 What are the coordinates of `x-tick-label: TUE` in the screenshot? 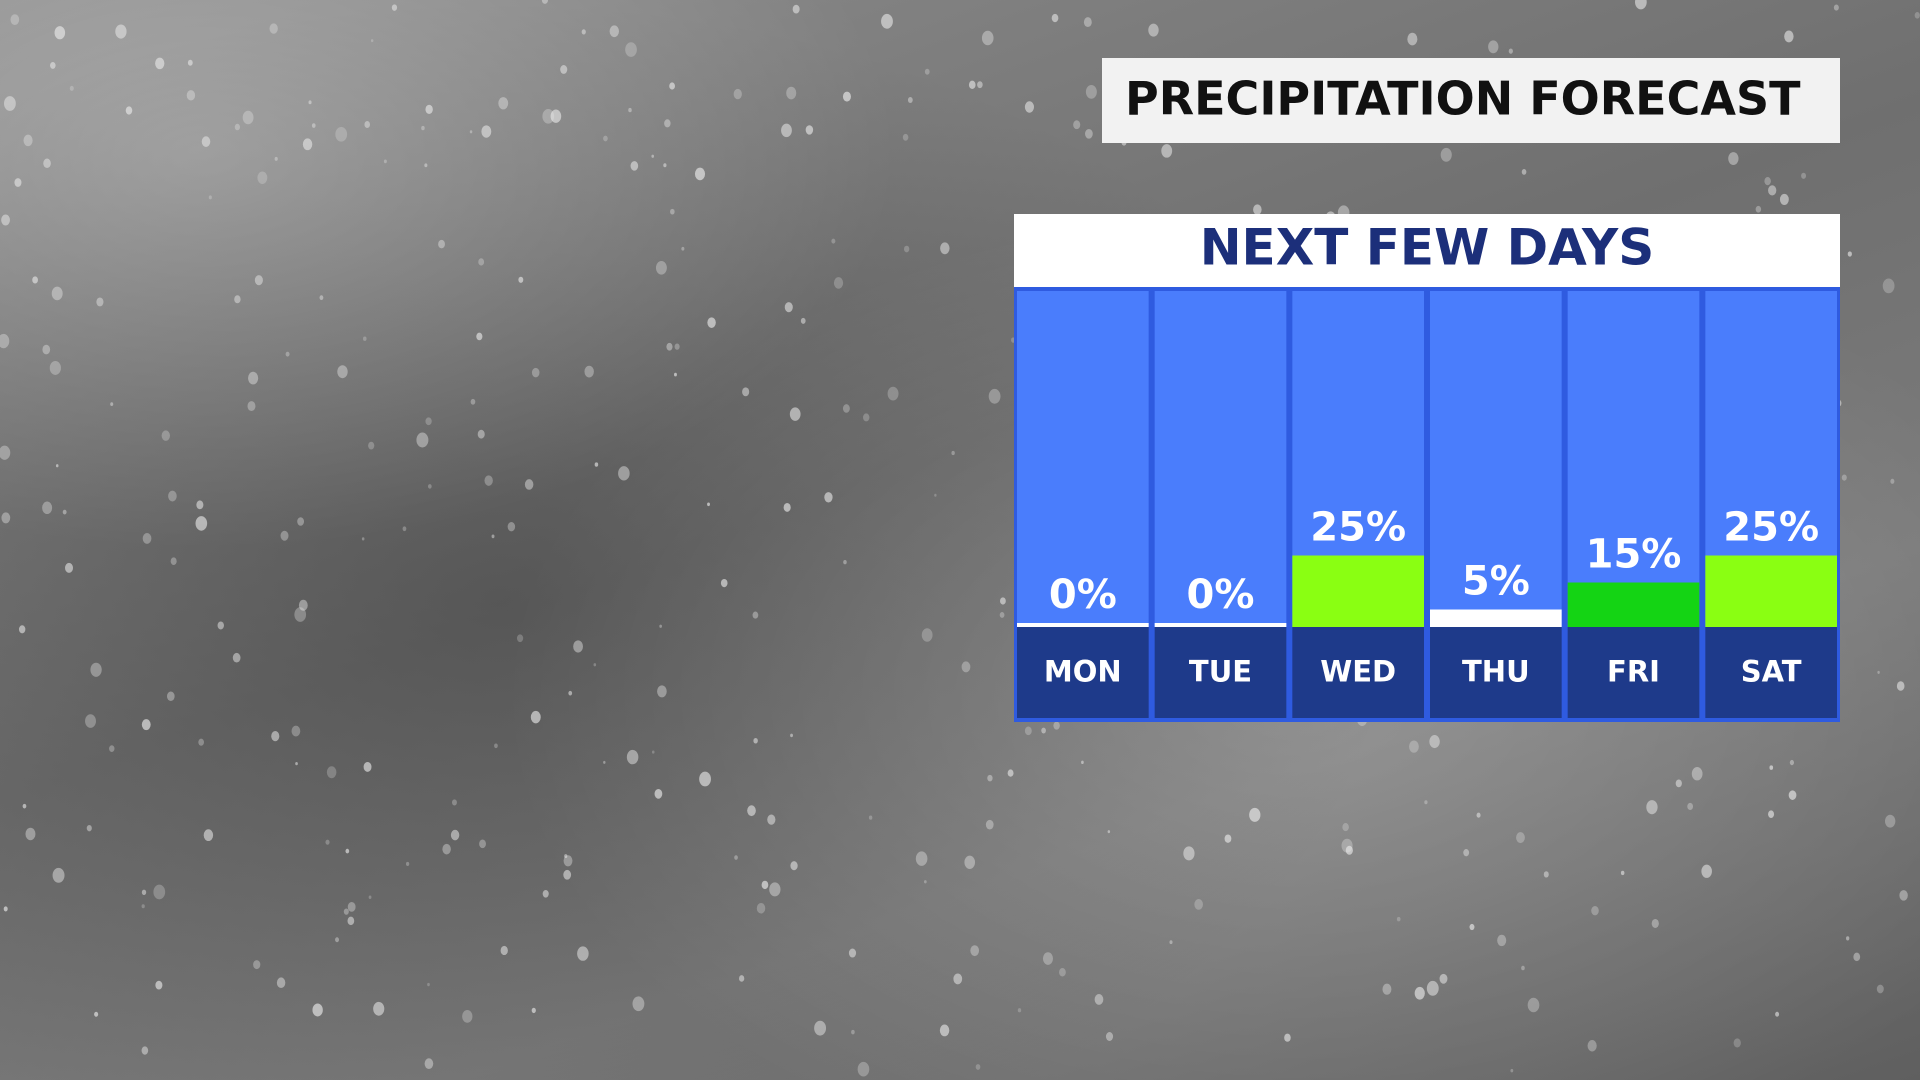 It's located at (1220, 672).